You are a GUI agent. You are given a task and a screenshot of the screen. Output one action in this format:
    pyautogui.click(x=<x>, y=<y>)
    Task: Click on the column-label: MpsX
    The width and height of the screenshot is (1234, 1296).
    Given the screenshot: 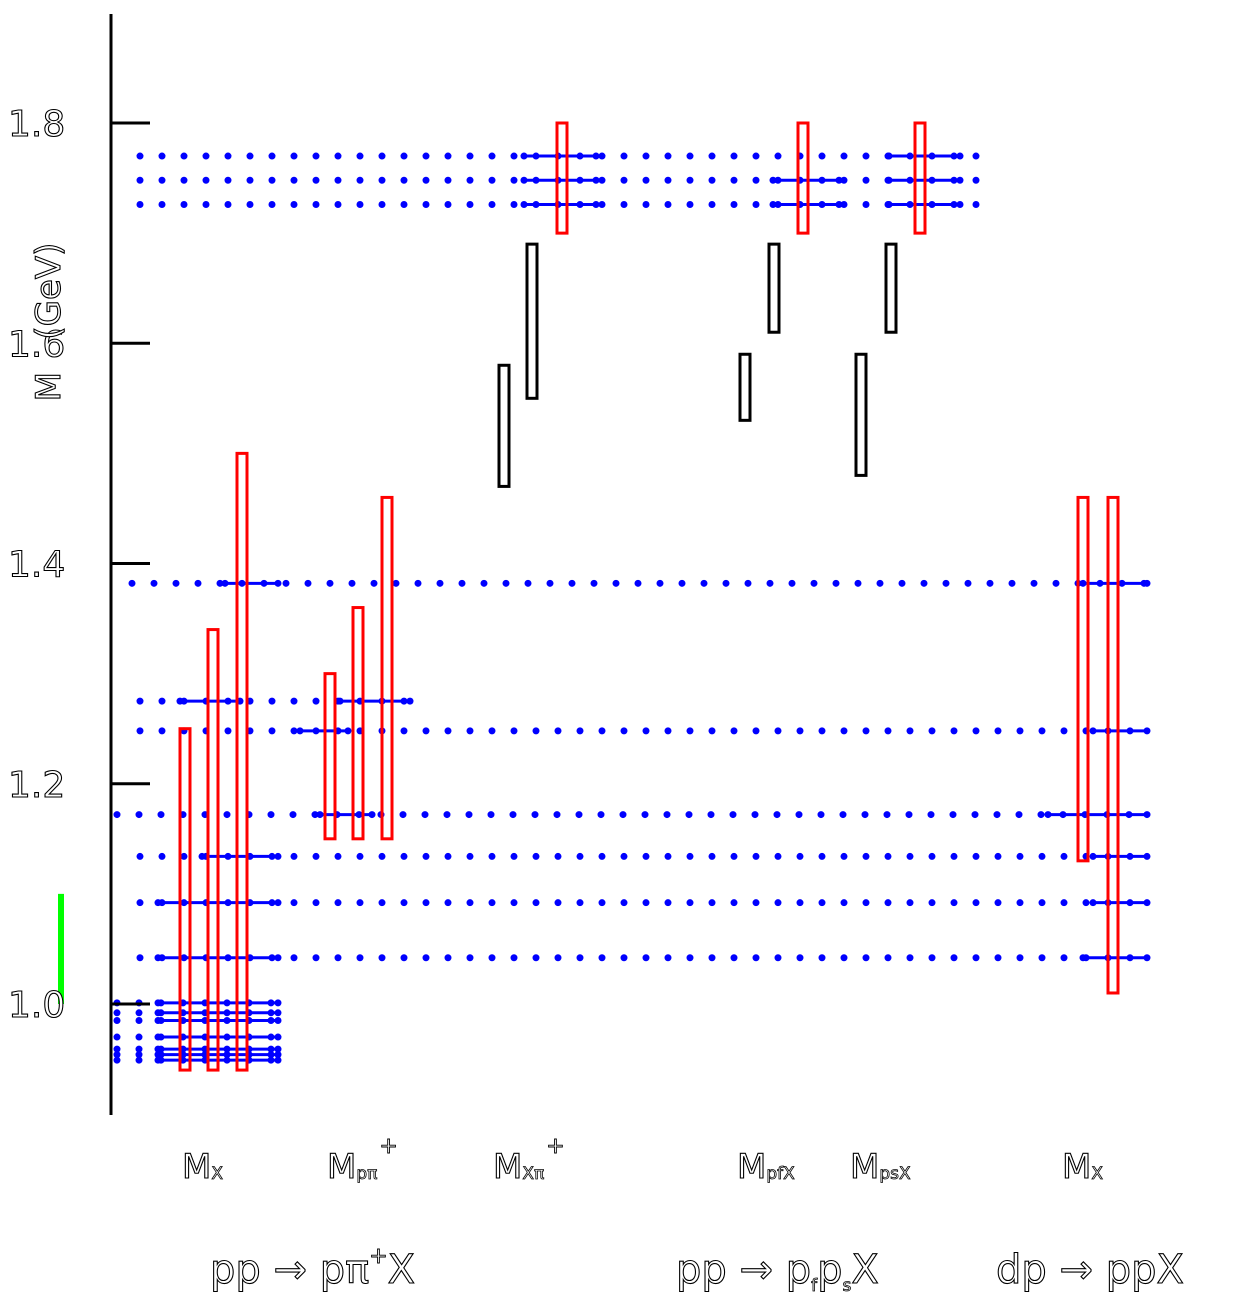 What is the action you would take?
    pyautogui.click(x=880, y=1167)
    